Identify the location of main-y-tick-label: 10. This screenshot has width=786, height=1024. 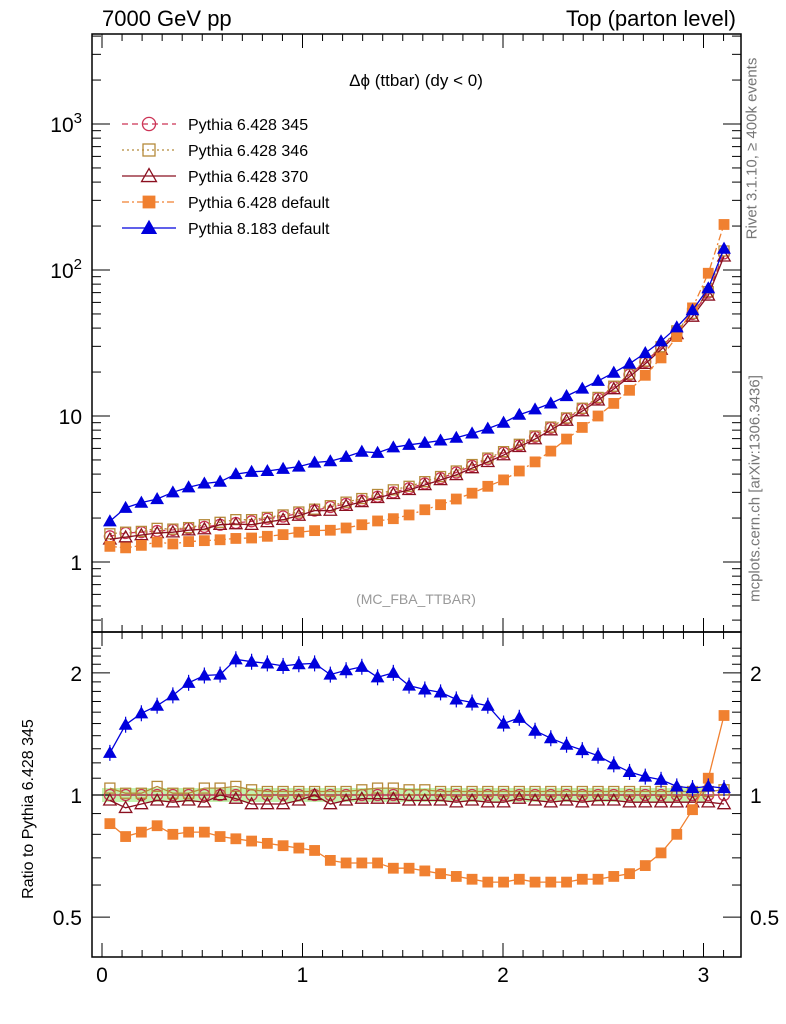
(70, 417).